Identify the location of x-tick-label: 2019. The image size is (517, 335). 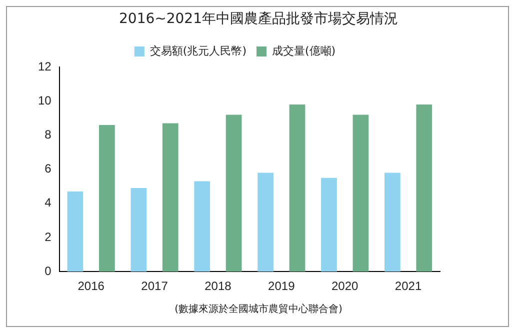
(282, 286).